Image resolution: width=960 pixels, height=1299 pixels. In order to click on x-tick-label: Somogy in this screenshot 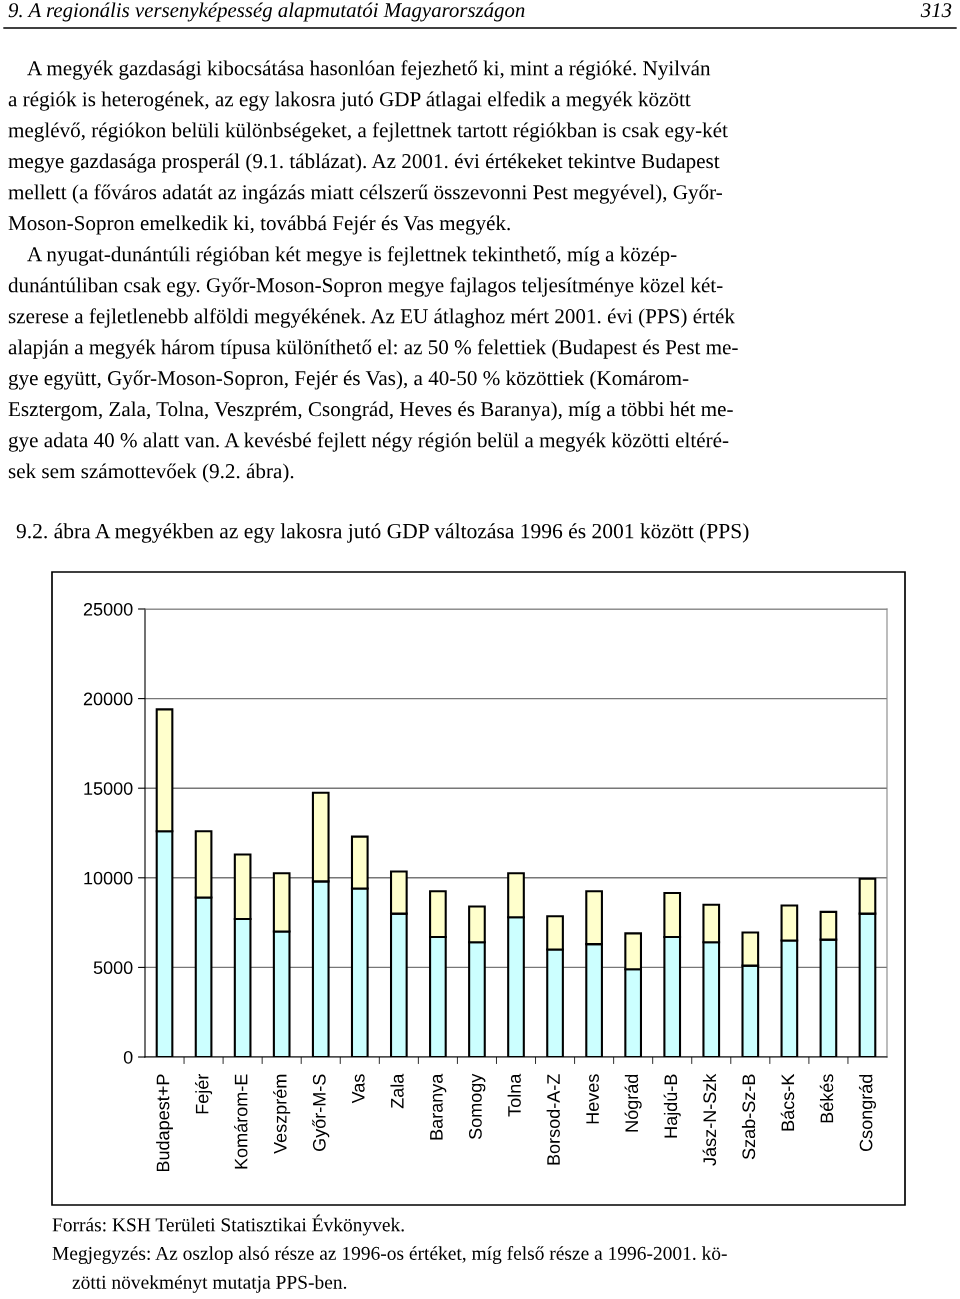, I will do `click(477, 1106)`.